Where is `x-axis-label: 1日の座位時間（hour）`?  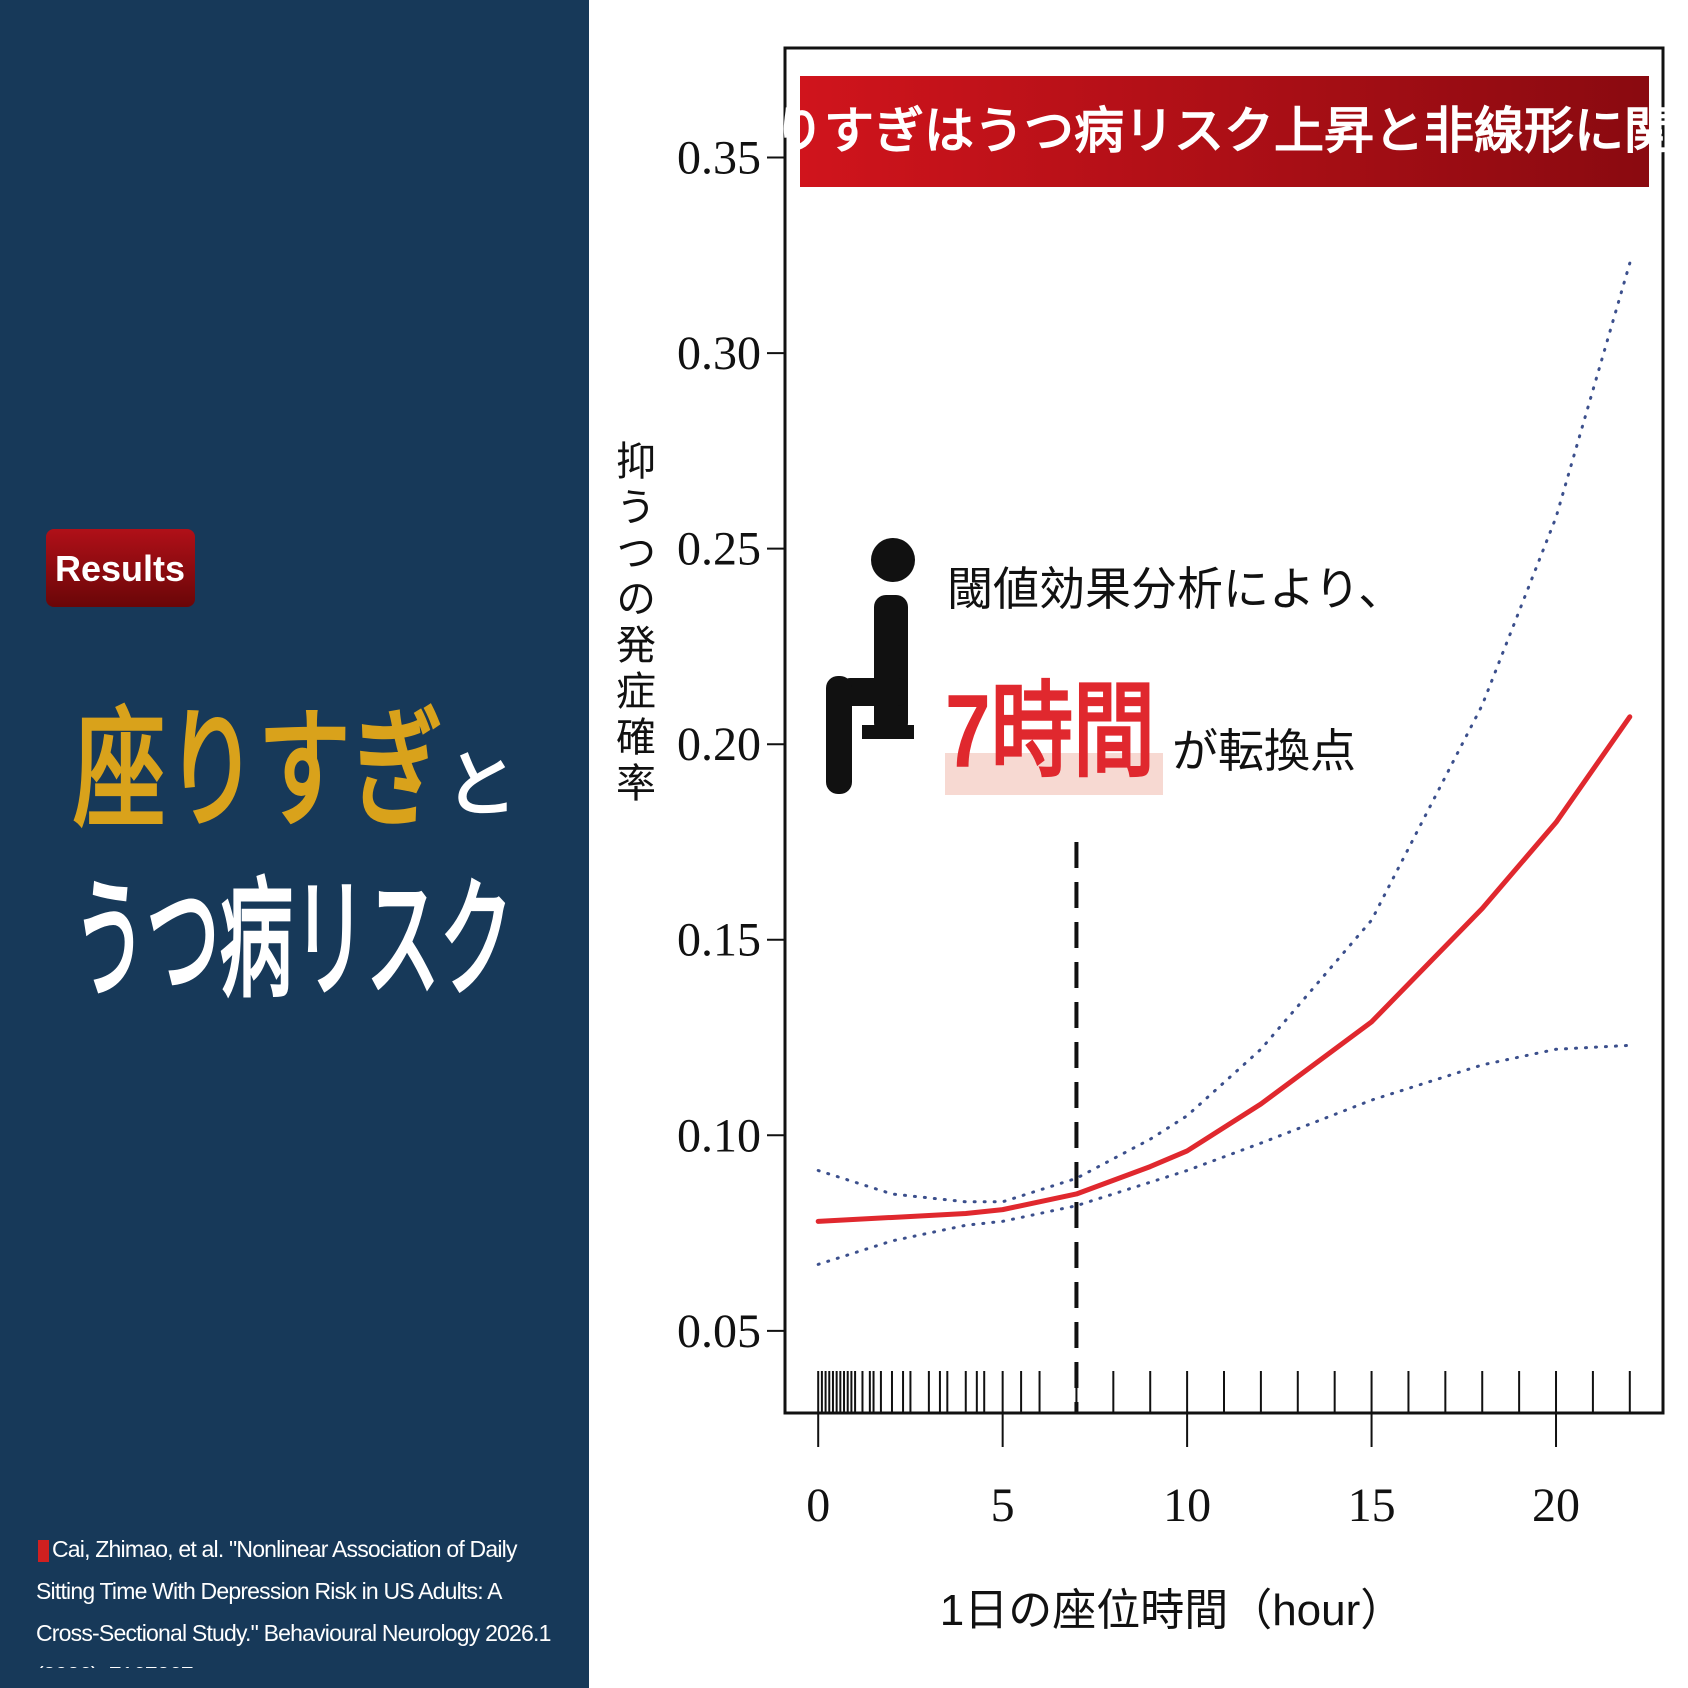
x-axis-label: 1日の座位時間（hour） is located at coordinates (1172, 1610).